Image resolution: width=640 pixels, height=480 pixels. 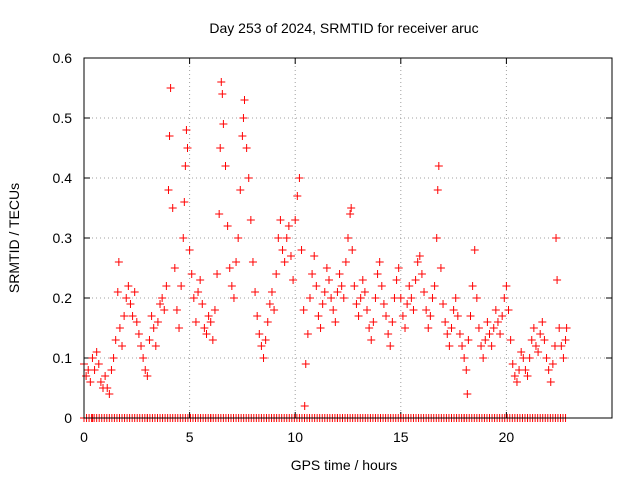 I want to click on x-tick-label: 15, so click(x=401, y=437).